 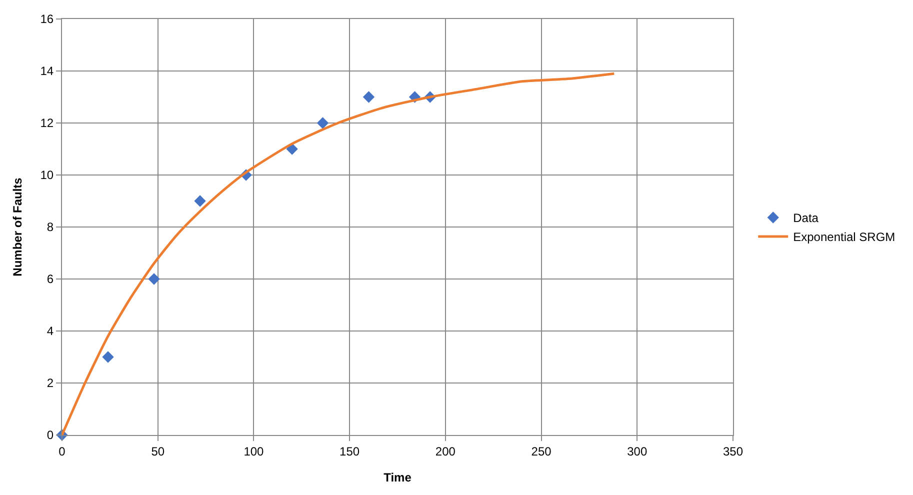 I want to click on y-tick-label: 12, so click(x=47, y=123).